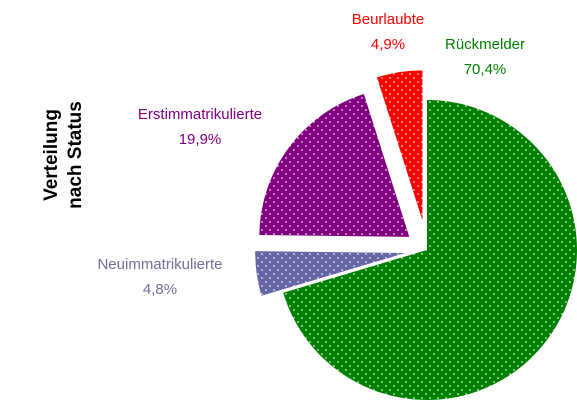 The height and width of the screenshot is (403, 577). What do you see at coordinates (159, 264) in the screenshot?
I see `slice-label: Neuimmatrikulierte` at bounding box center [159, 264].